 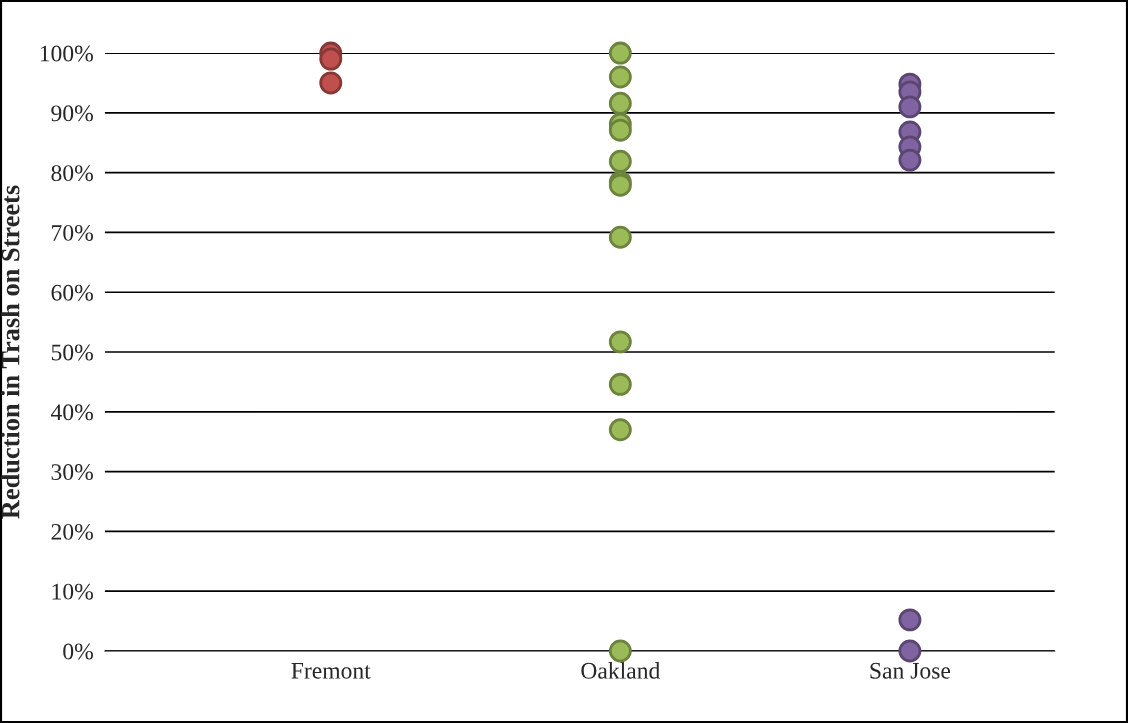 I want to click on y-tick-label: 70%, so click(x=72, y=232).